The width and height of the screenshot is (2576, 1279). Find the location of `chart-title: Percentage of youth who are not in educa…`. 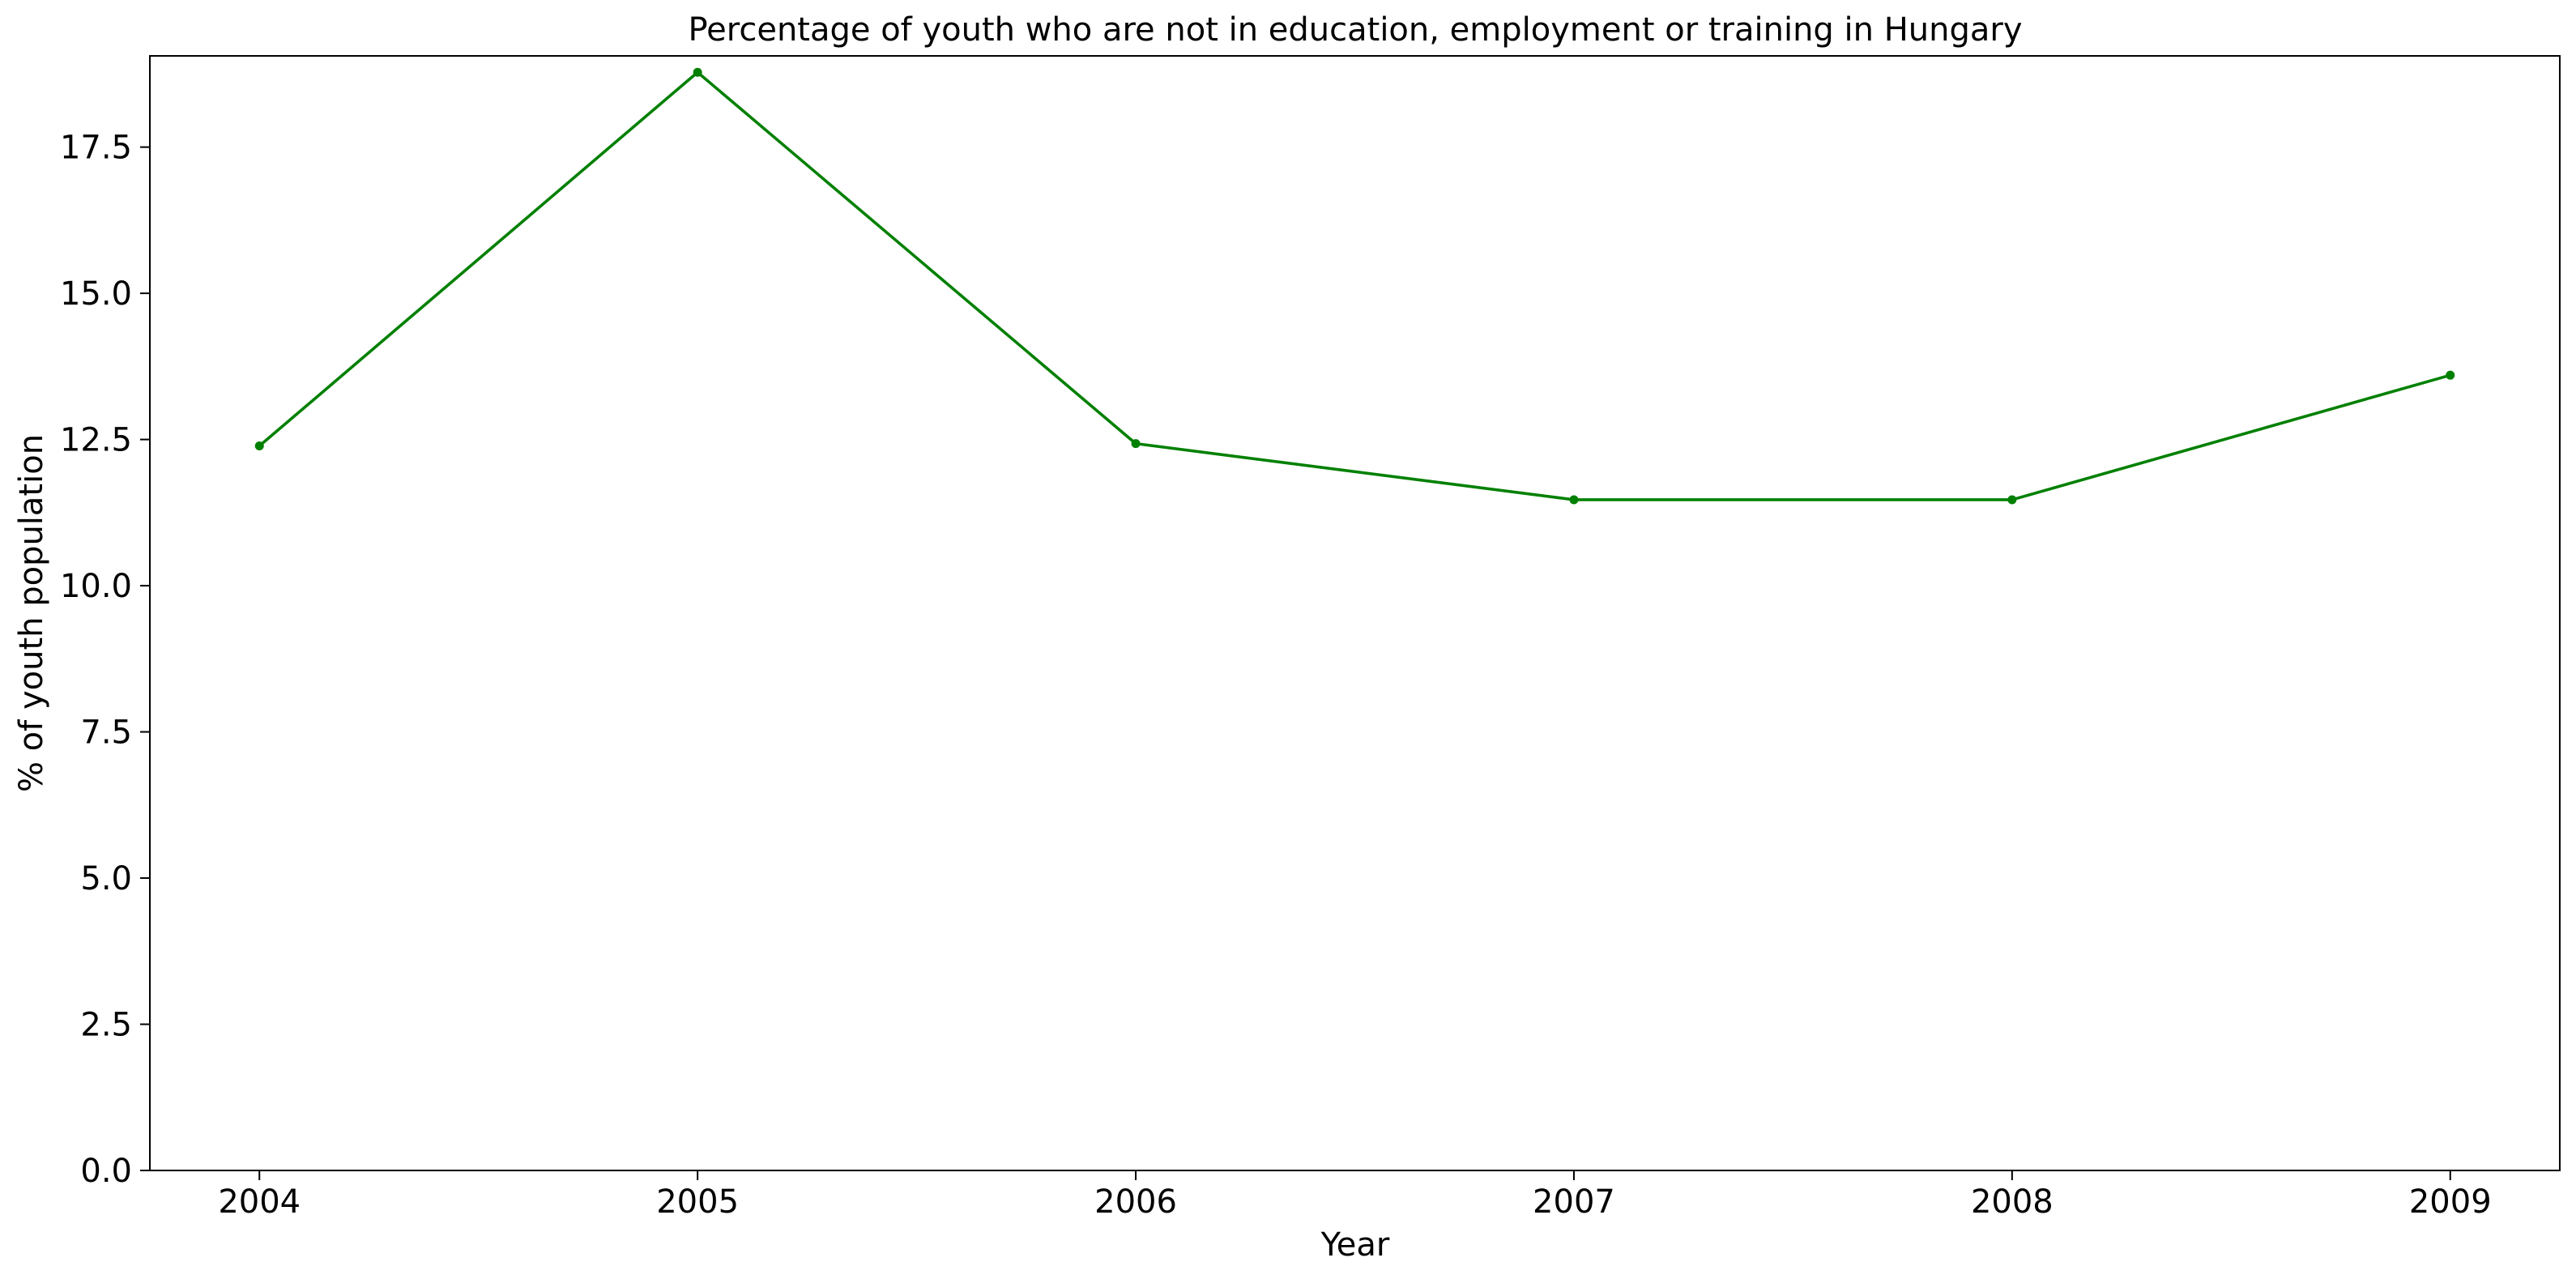

chart-title: Percentage of youth who are not in educa… is located at coordinates (1355, 30).